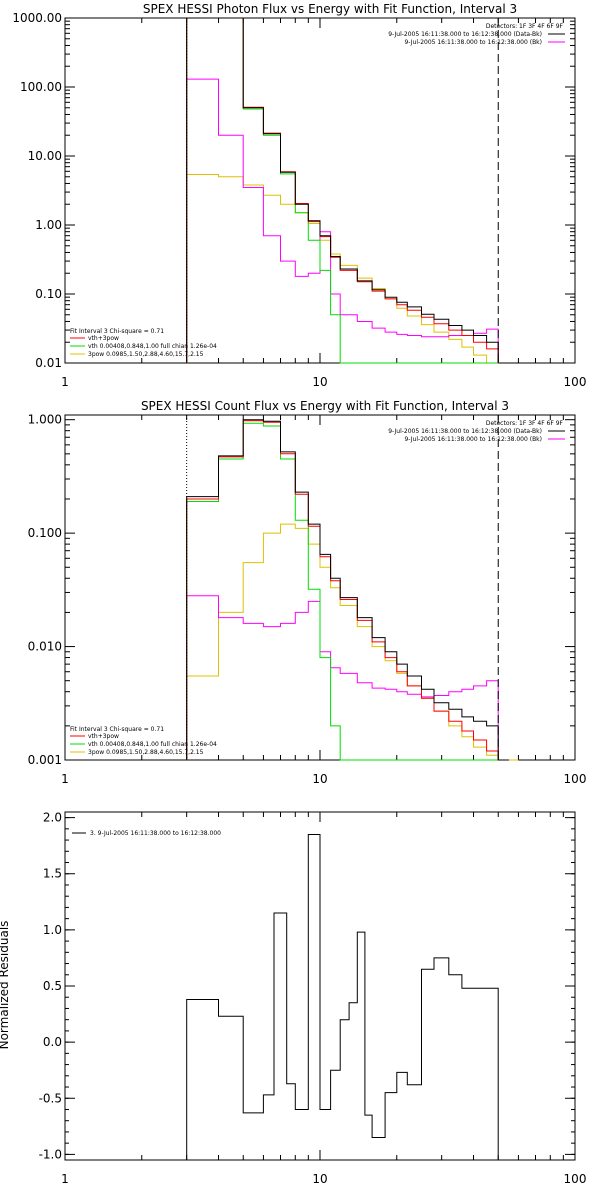 The image size is (600, 1200). What do you see at coordinates (525, 423) in the screenshot?
I see `count-legend-detectors: Detectors: 1F 3F 4F 6F 9F` at bounding box center [525, 423].